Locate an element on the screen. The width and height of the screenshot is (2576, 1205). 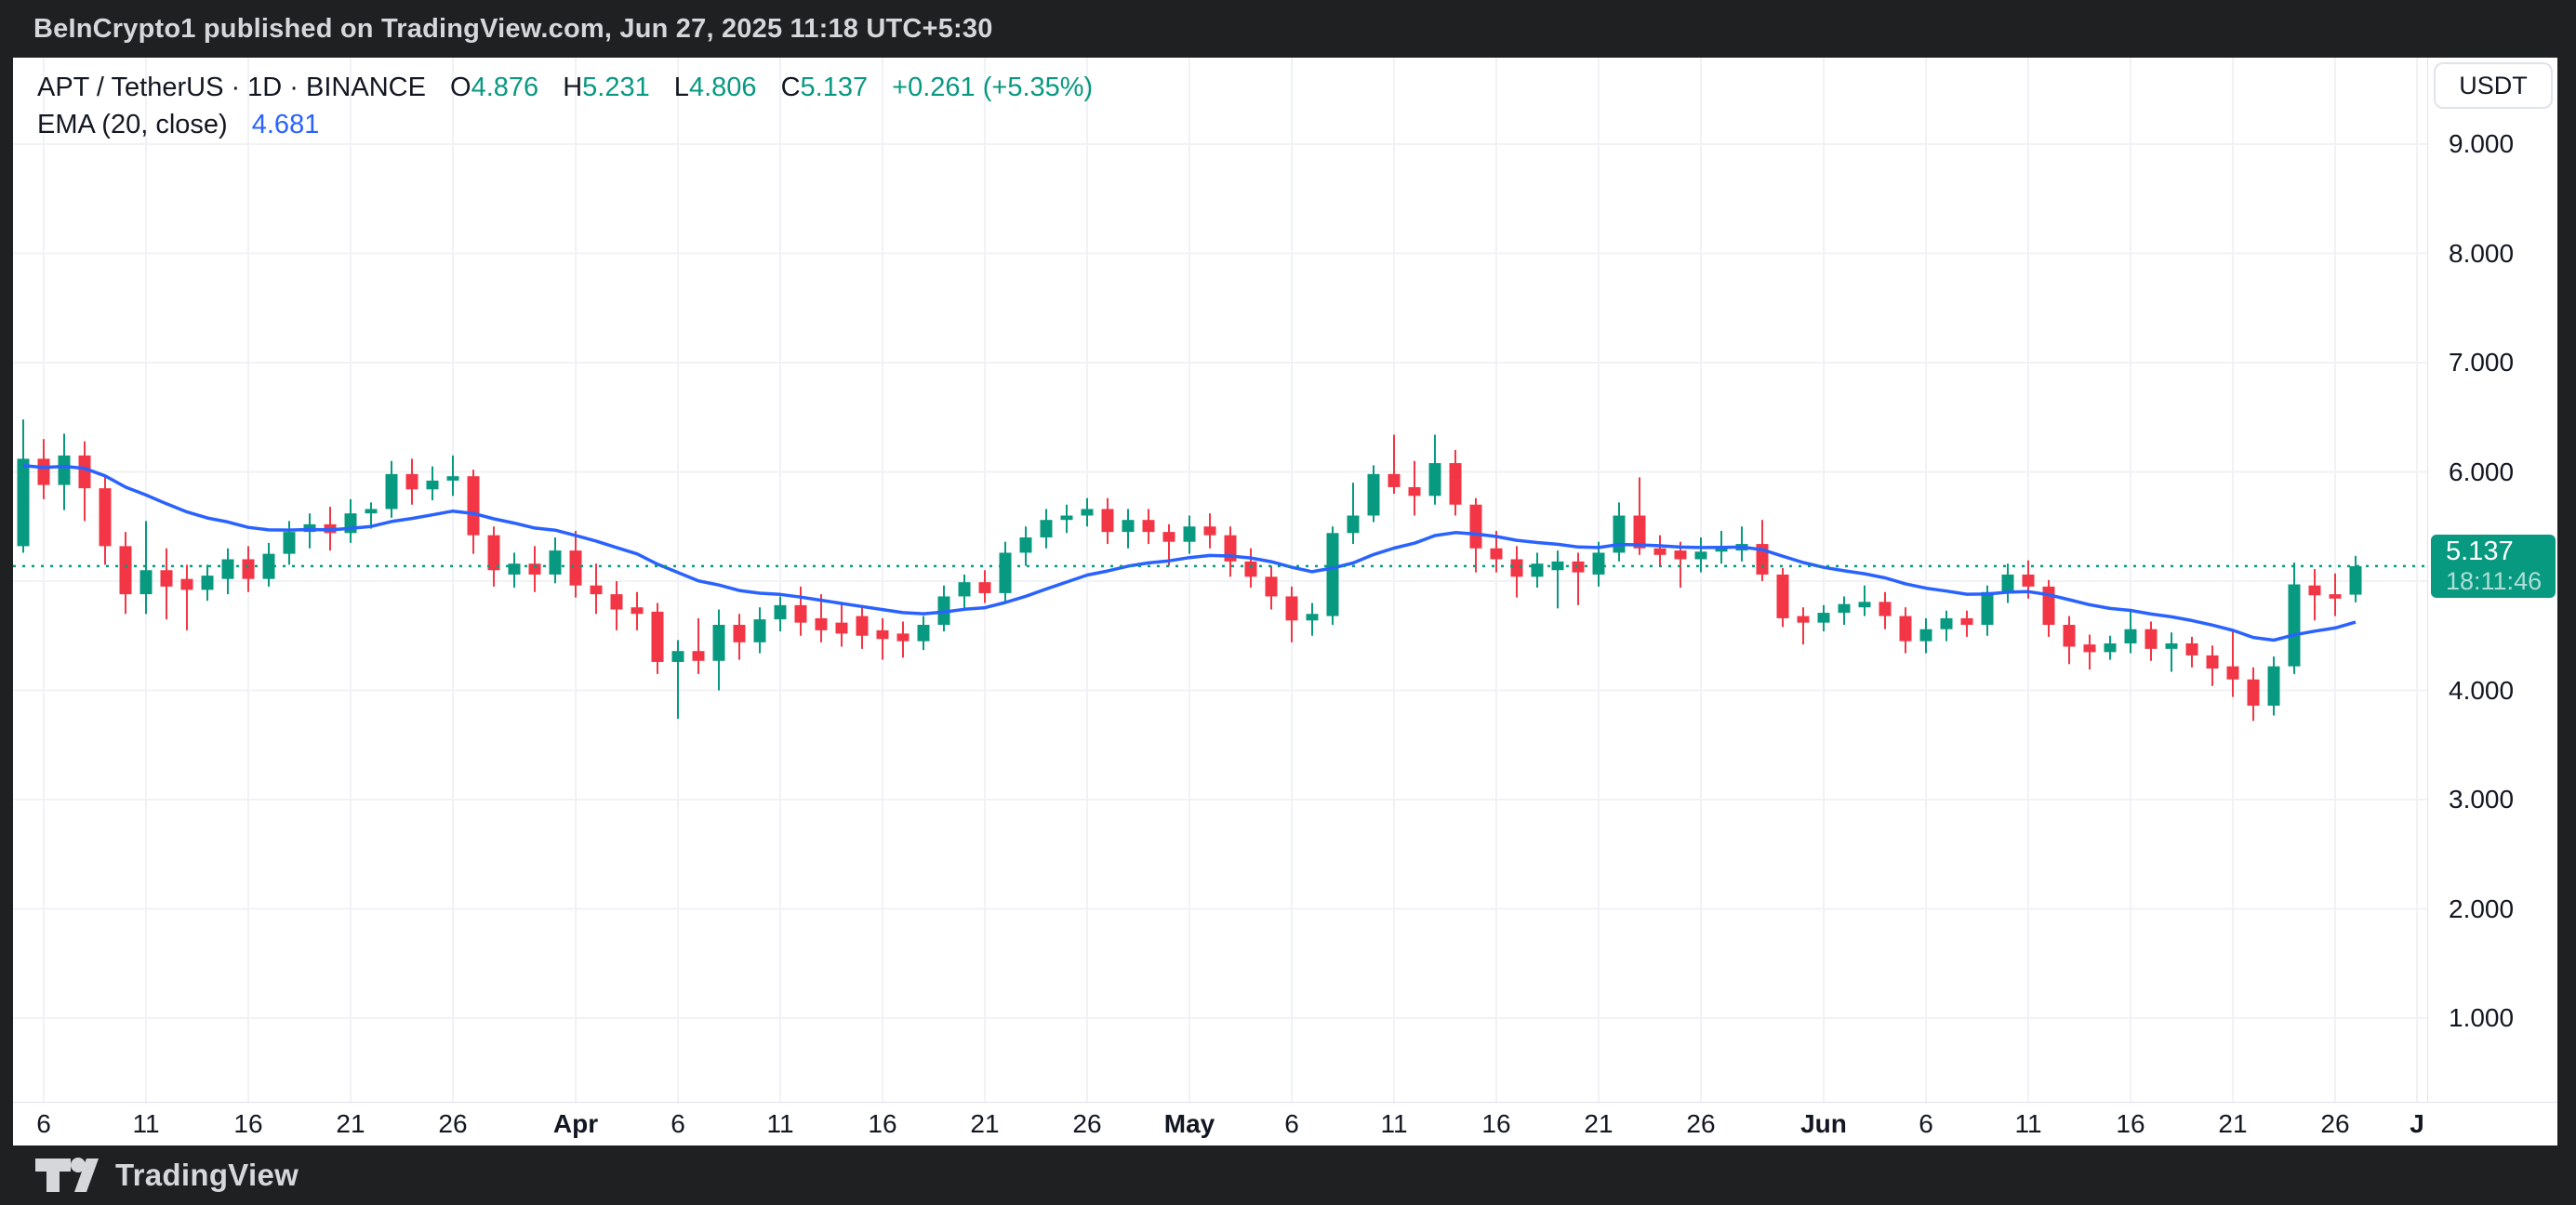
last-price-tag: 5.137 18:11:46 is located at coordinates (2493, 566).